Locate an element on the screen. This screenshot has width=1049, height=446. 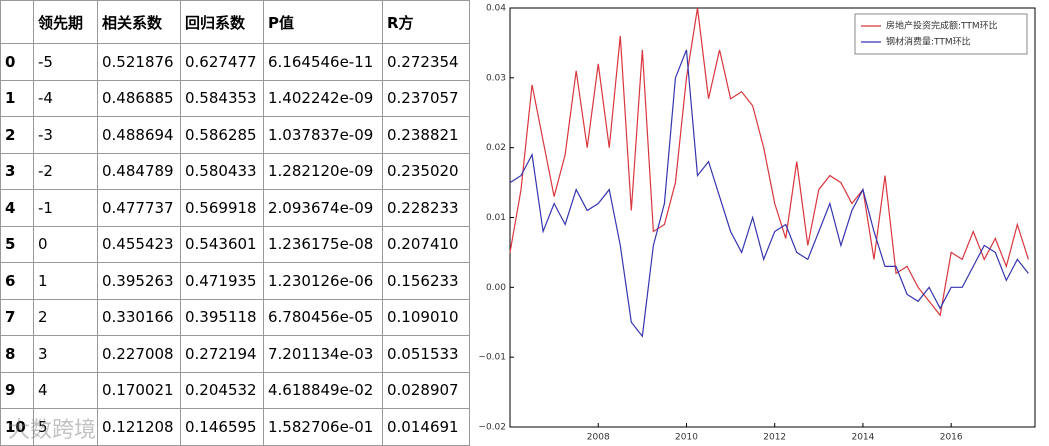
table-cell: 0.109010 is located at coordinates (426, 317).